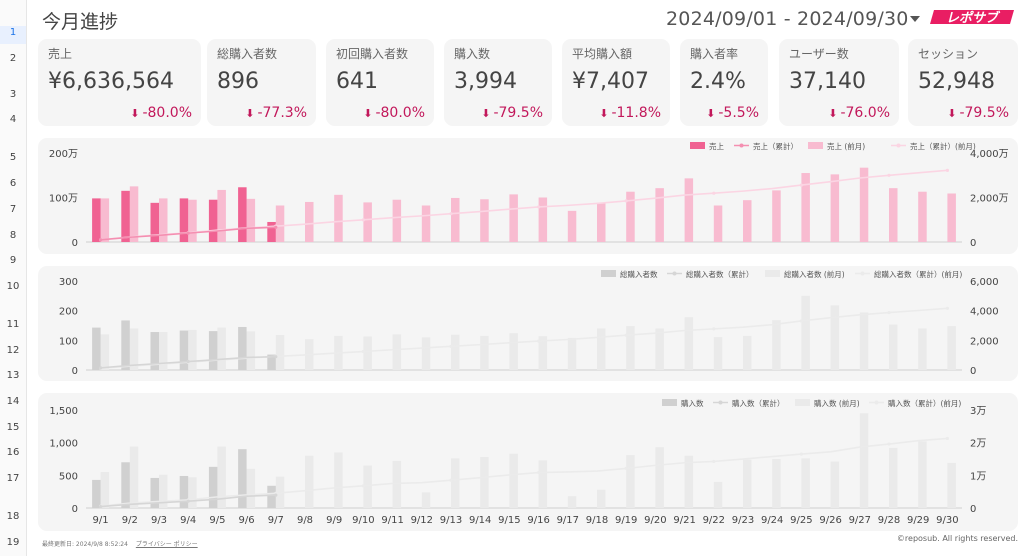 The image size is (1024, 556). I want to click on row-number: 3, so click(13, 94).